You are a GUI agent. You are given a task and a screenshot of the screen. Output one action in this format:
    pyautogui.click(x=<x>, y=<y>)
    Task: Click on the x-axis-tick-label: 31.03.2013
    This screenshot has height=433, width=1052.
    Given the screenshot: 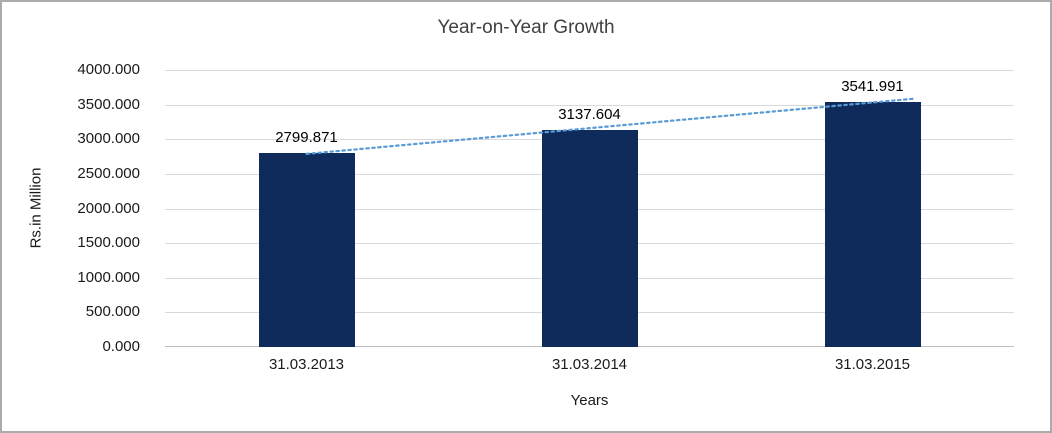 What is the action you would take?
    pyautogui.click(x=306, y=364)
    